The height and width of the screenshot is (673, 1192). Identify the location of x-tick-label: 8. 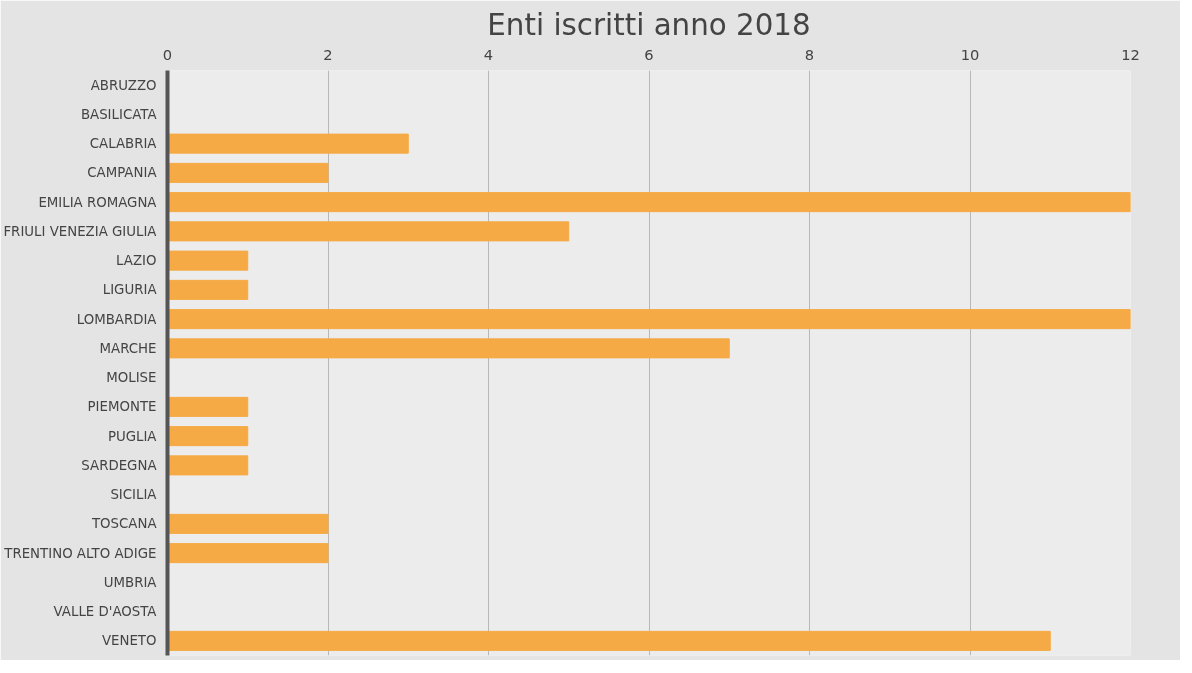
(809, 54).